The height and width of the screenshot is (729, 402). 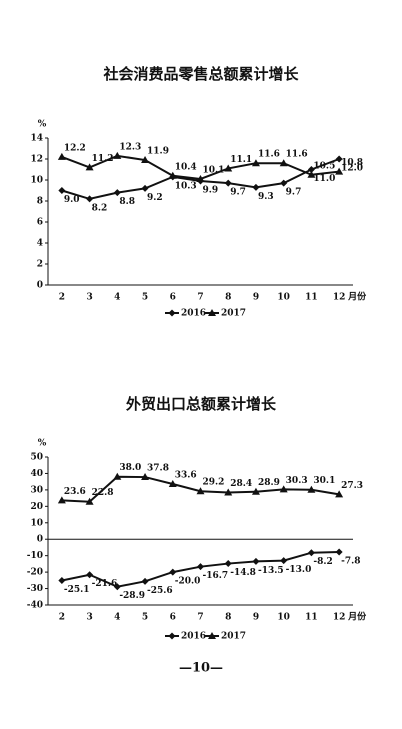 What do you see at coordinates (216, 576) in the screenshot?
I see `value-label: -16.7` at bounding box center [216, 576].